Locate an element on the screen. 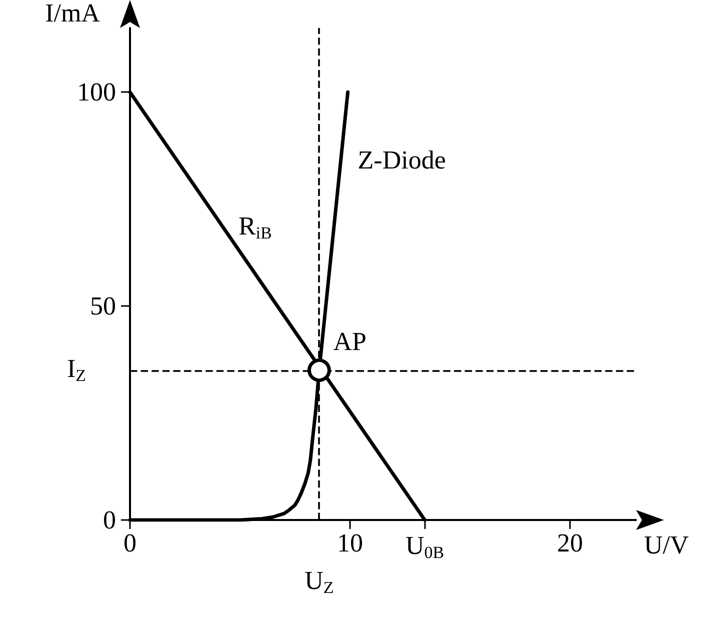 This screenshot has width=712, height=634. y-tick-label: 50 is located at coordinates (103, 306).